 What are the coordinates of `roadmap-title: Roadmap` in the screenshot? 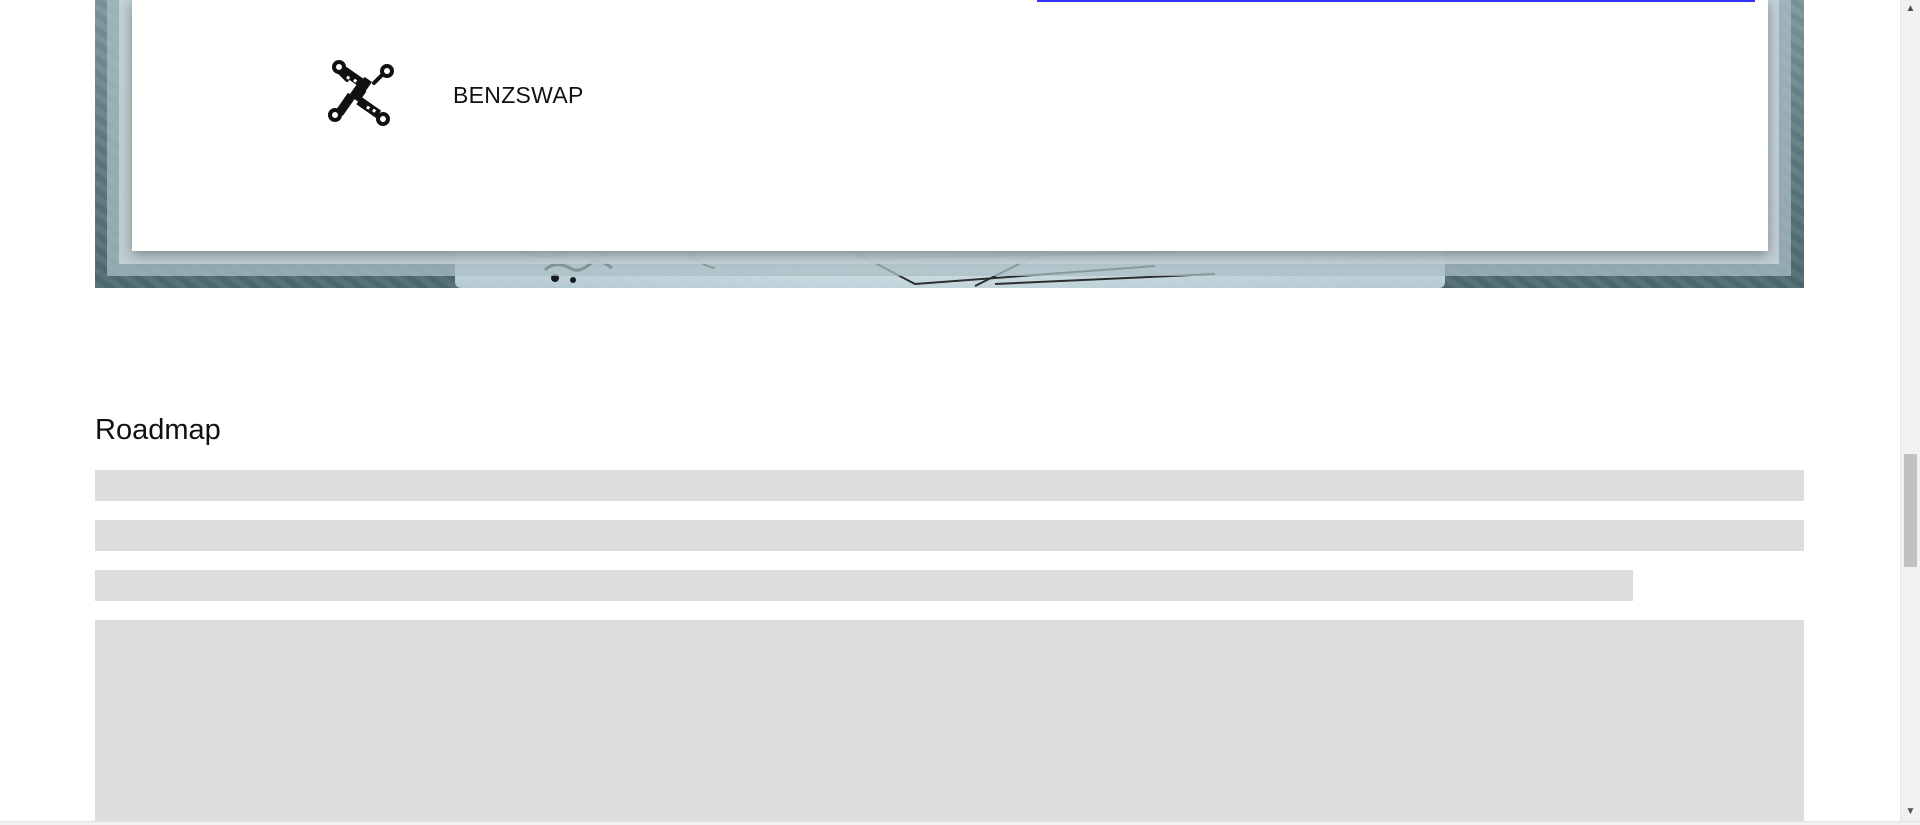 It's located at (158, 430).